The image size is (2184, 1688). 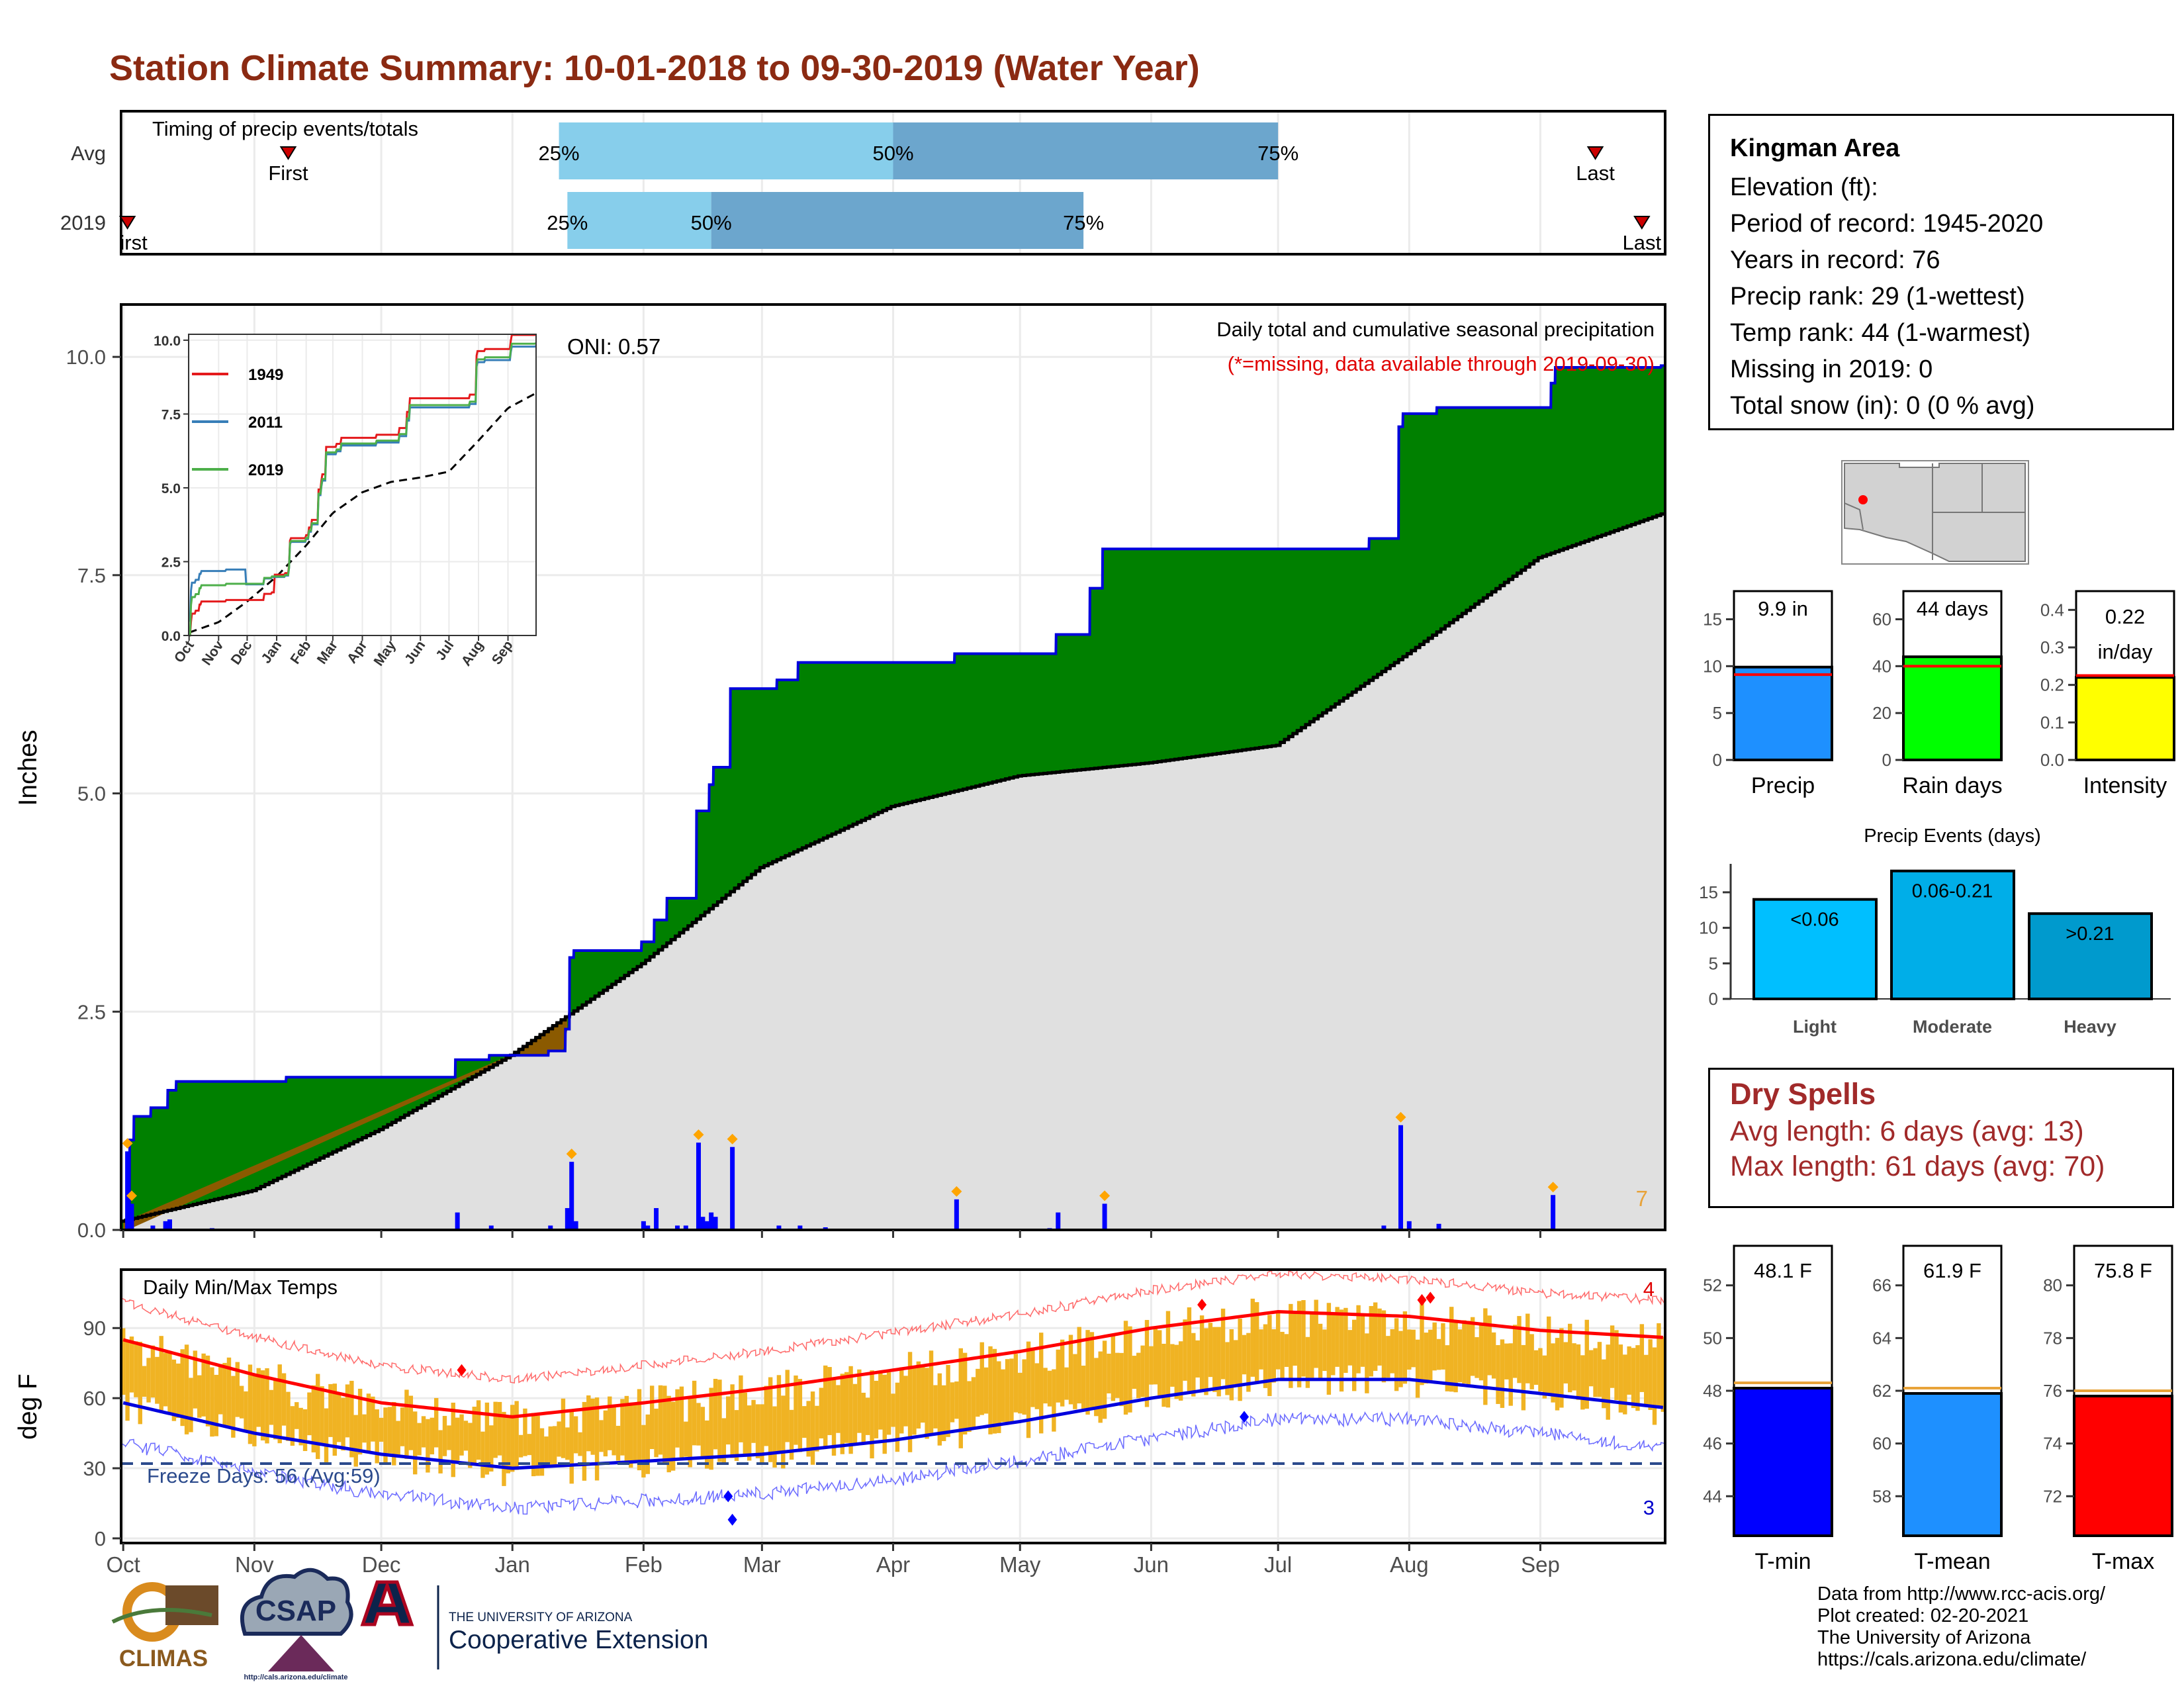 I want to click on credit-source: Data from http://www.rcc-acis.org/, so click(x=1962, y=1594).